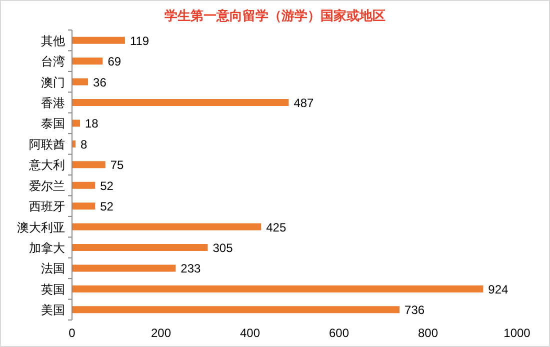 The width and height of the screenshot is (550, 347). What do you see at coordinates (92, 123) in the screenshot?
I see `data-label: 18` at bounding box center [92, 123].